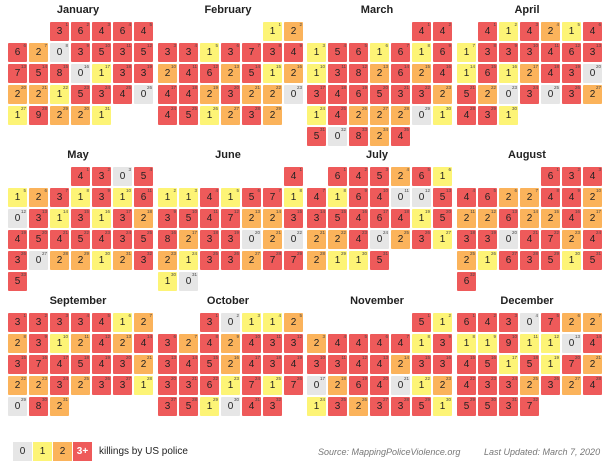 This screenshot has height=470, width=606. Describe the element at coordinates (257, 108) in the screenshot. I see `day-number: 28` at that location.